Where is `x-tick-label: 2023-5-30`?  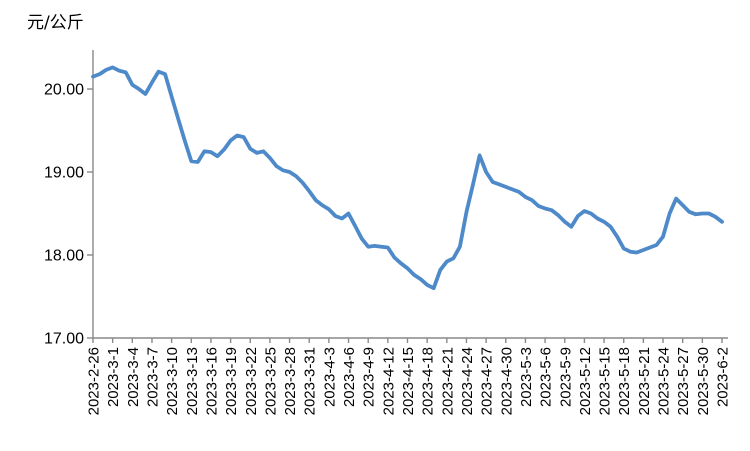
x-tick-label: 2023-5-30 is located at coordinates (703, 381).